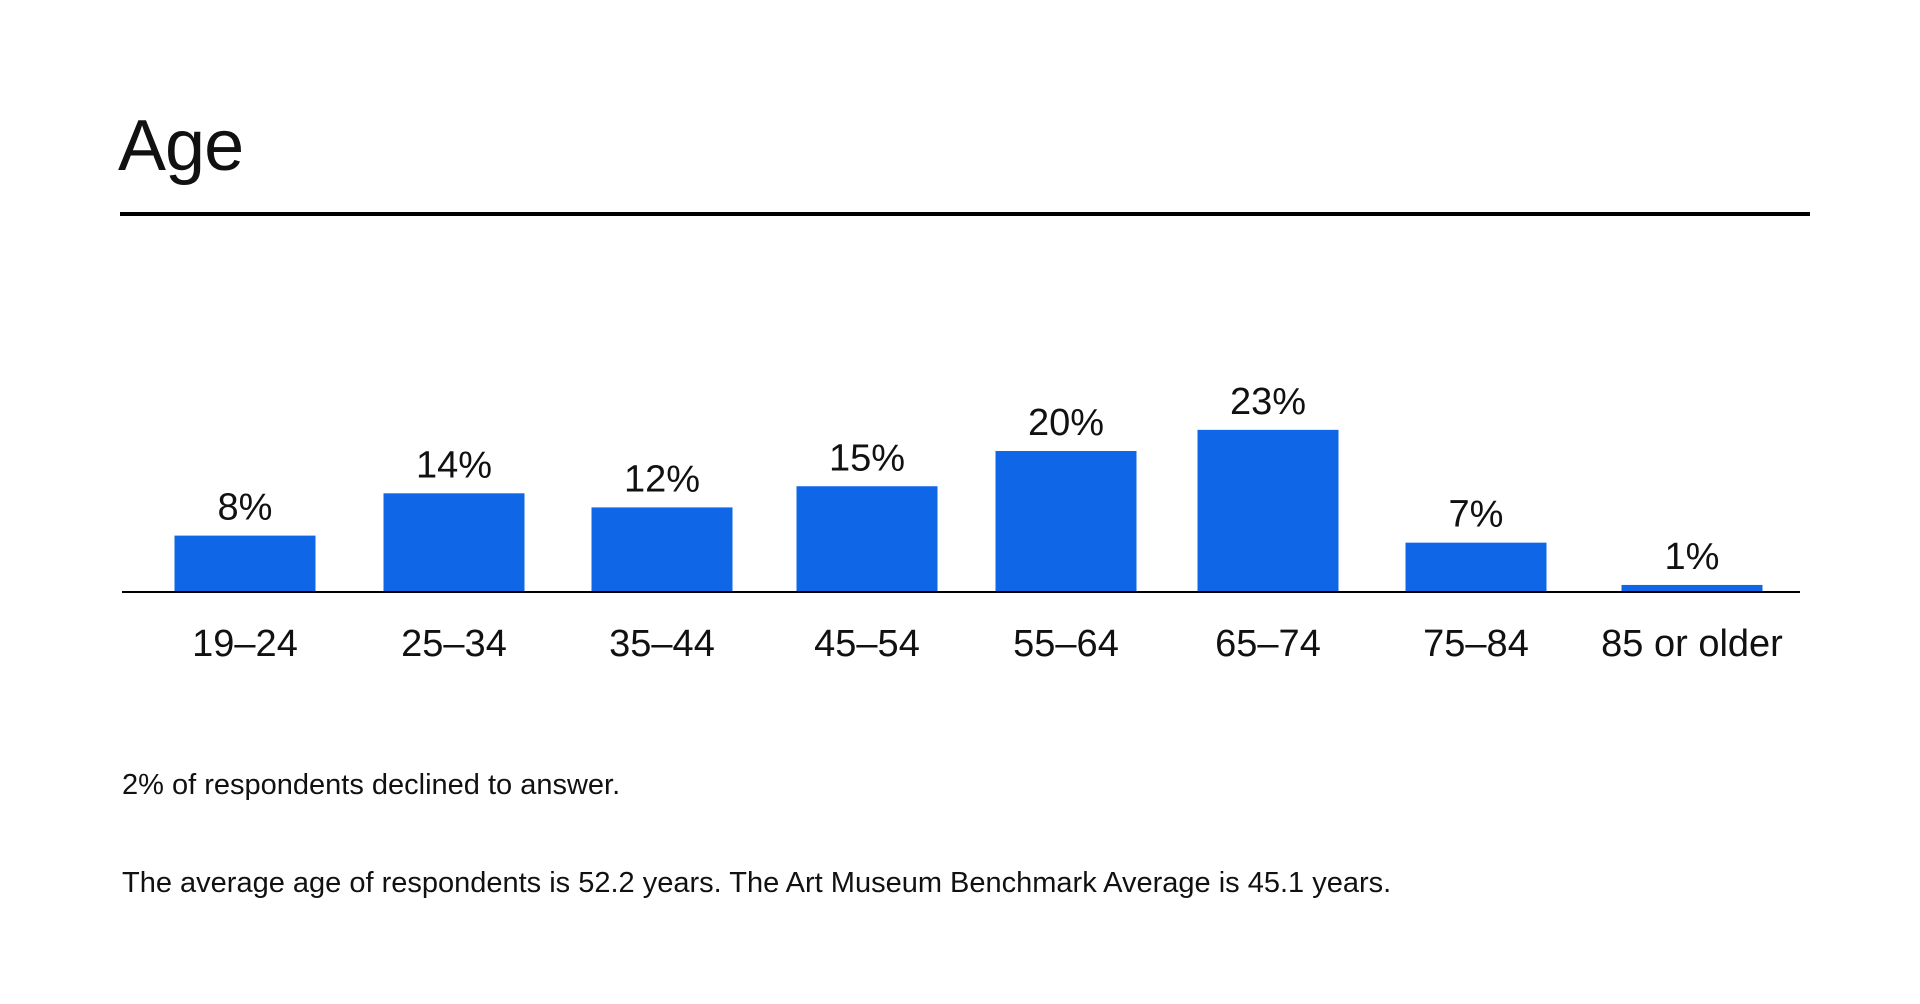 This screenshot has width=1920, height=1004. I want to click on bar-value-label: 23%, so click(1268, 402).